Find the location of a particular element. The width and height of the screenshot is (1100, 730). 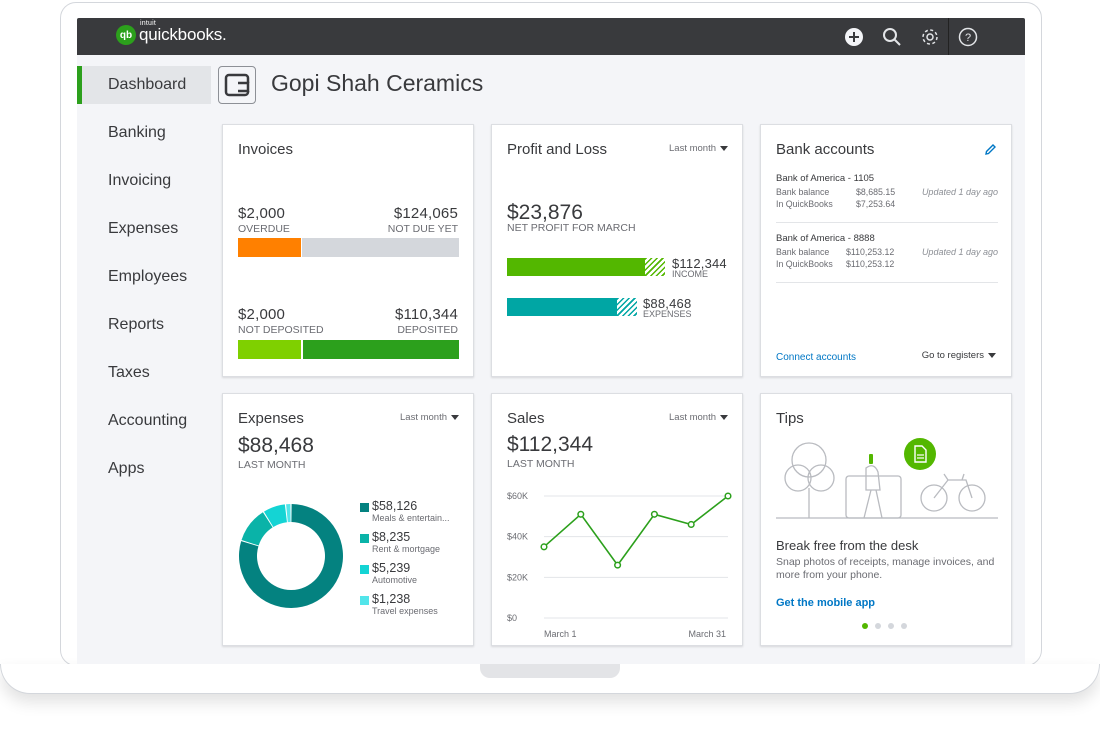

y-tick-label: $40K is located at coordinates (517, 537).